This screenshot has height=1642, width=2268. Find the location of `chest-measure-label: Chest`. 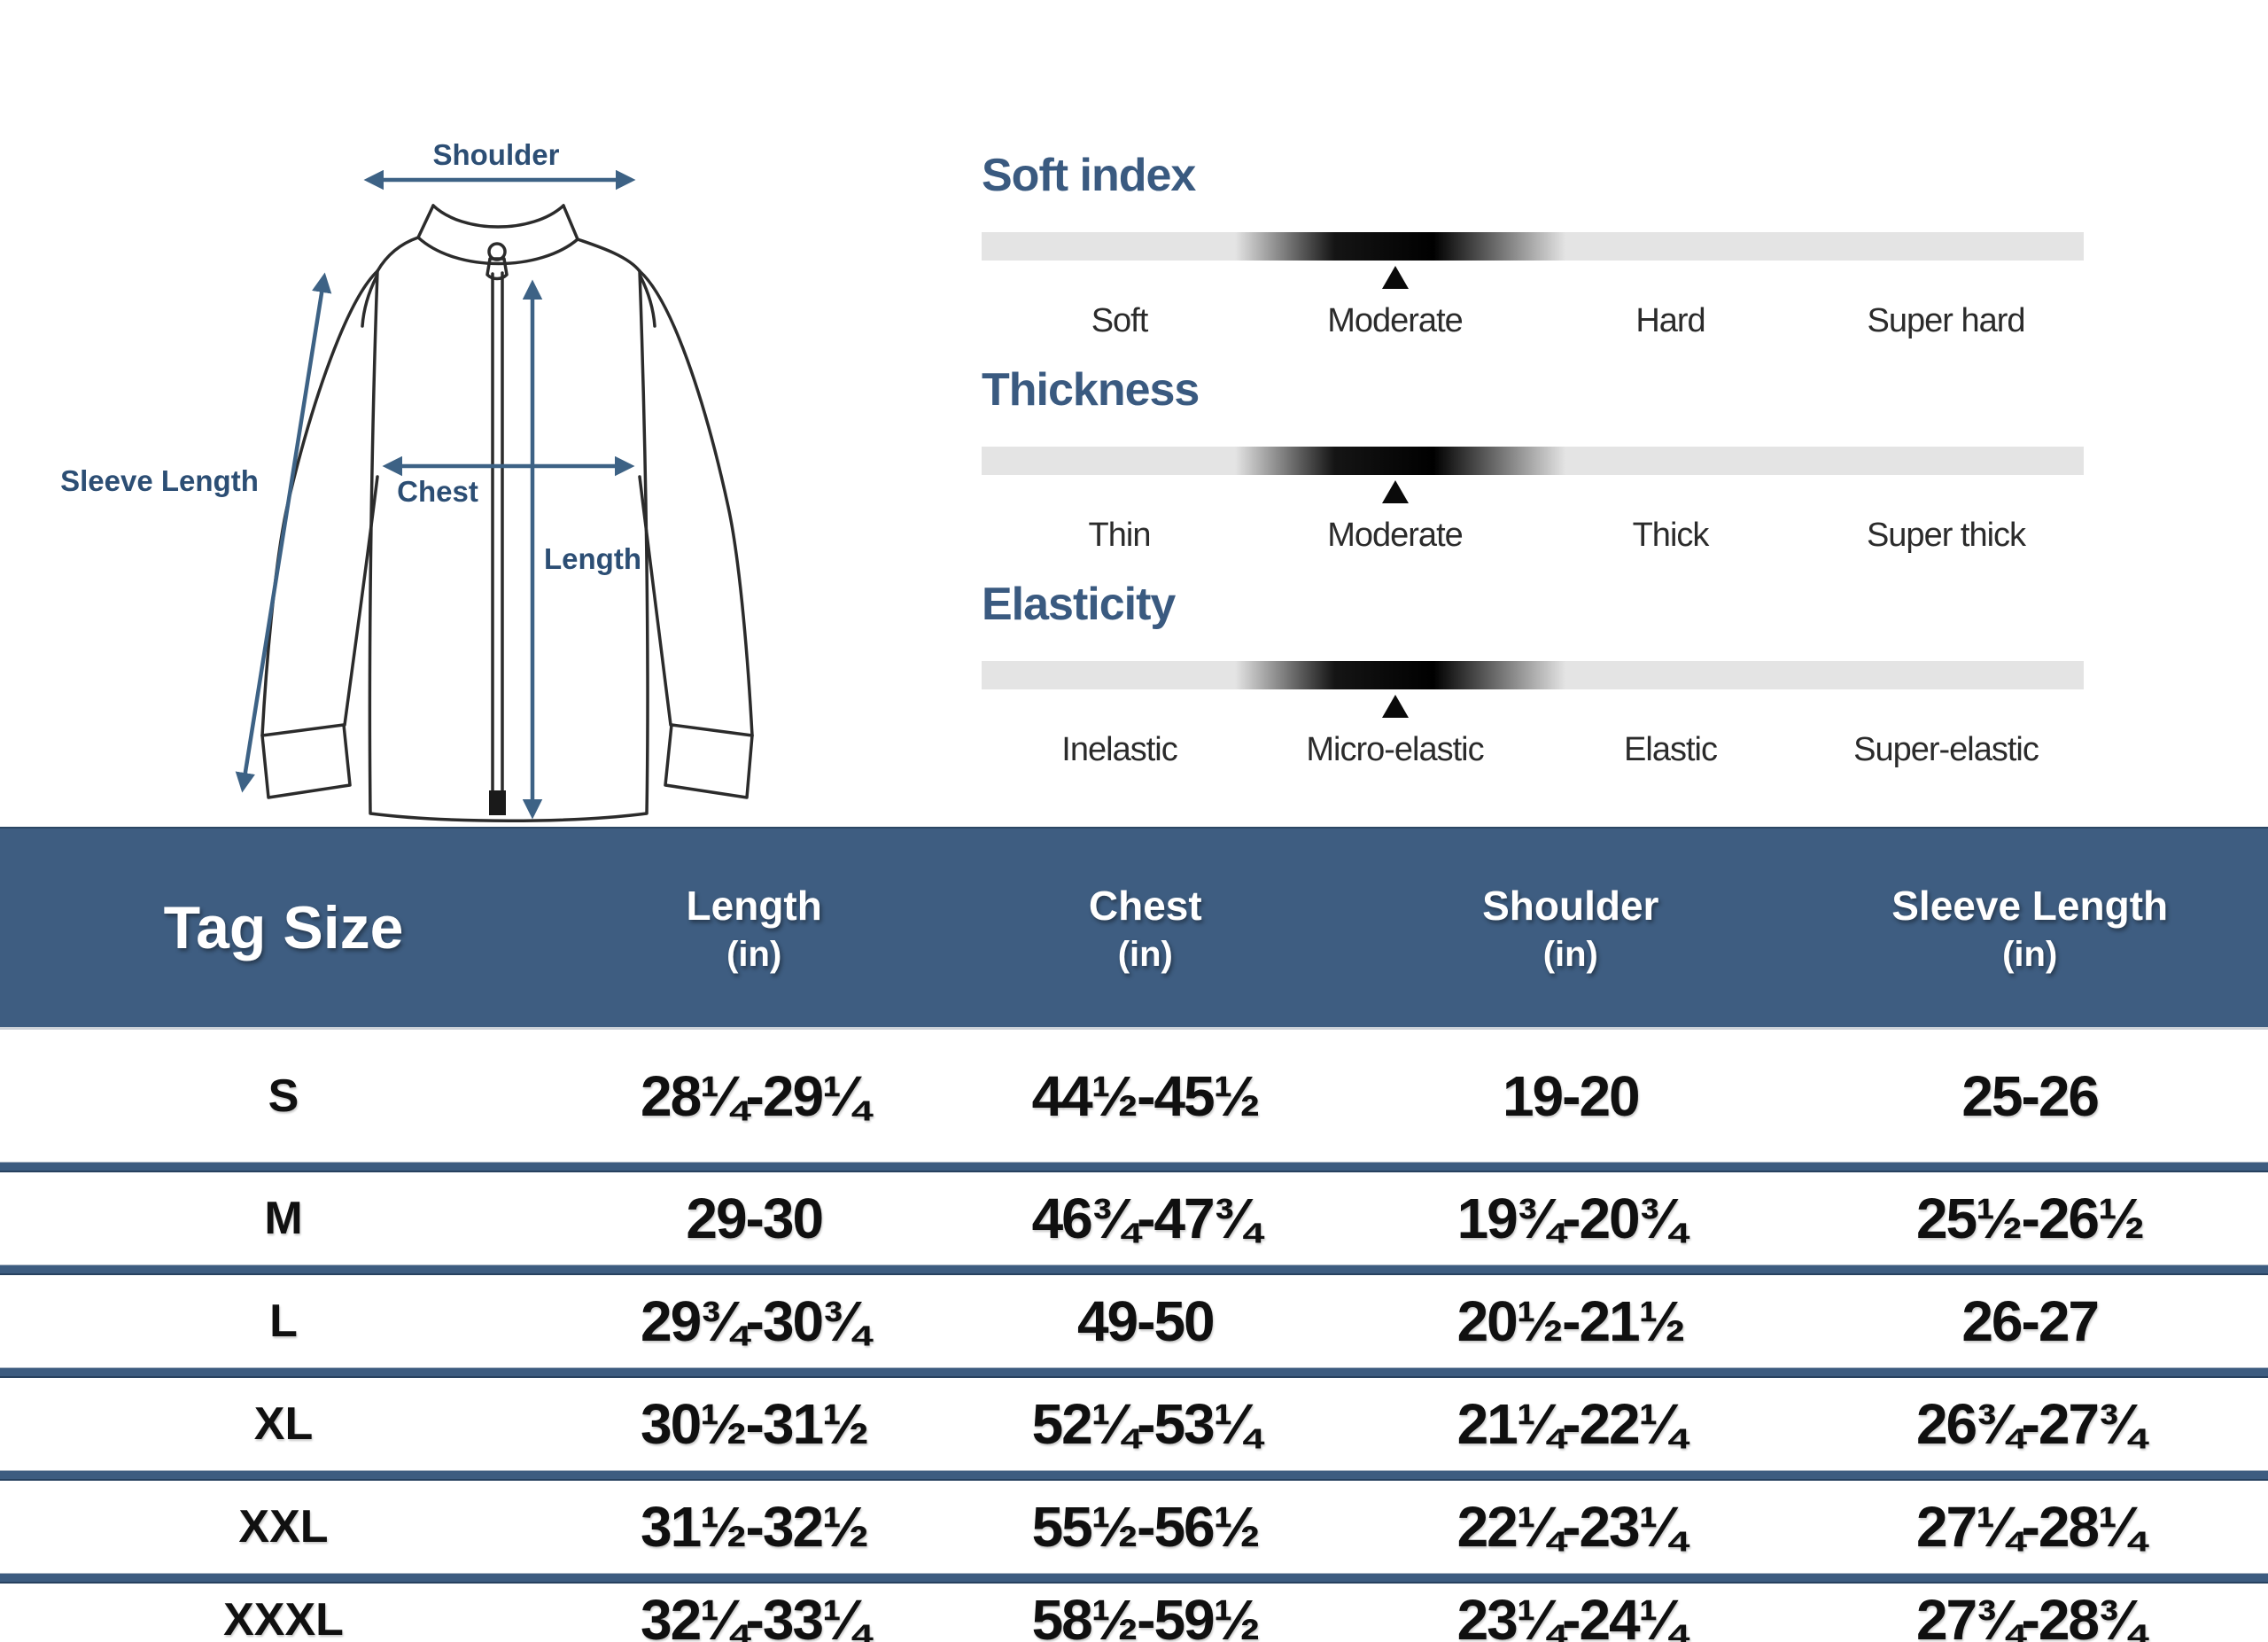

chest-measure-label: Chest is located at coordinates (437, 492).